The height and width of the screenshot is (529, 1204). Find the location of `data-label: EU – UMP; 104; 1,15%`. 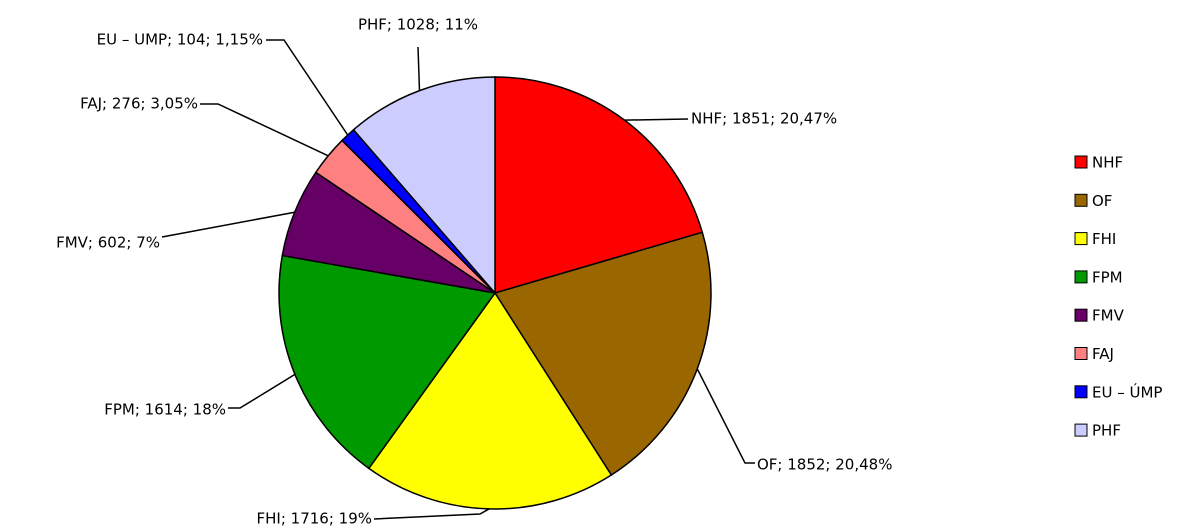

data-label: EU – UMP; 104; 1,15% is located at coordinates (180, 40).